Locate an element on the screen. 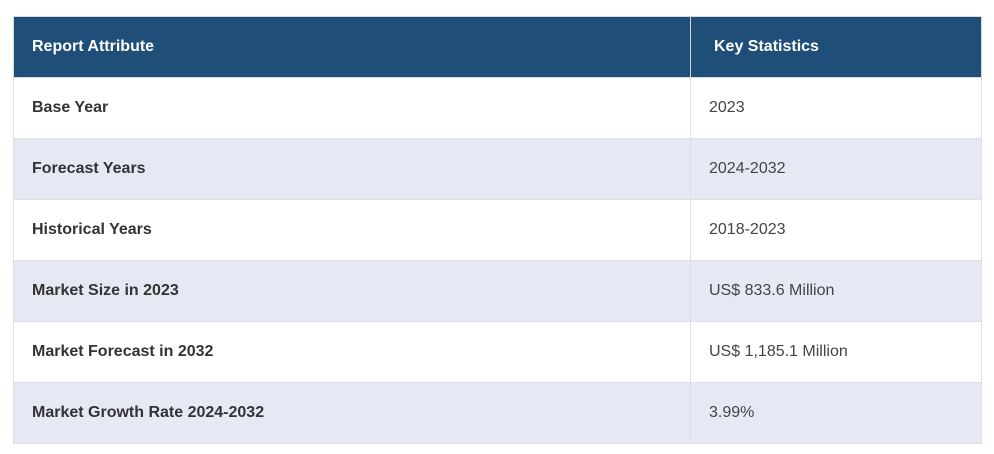 The image size is (994, 454). table-row: Historical Years 2018-2023 is located at coordinates (497, 230).